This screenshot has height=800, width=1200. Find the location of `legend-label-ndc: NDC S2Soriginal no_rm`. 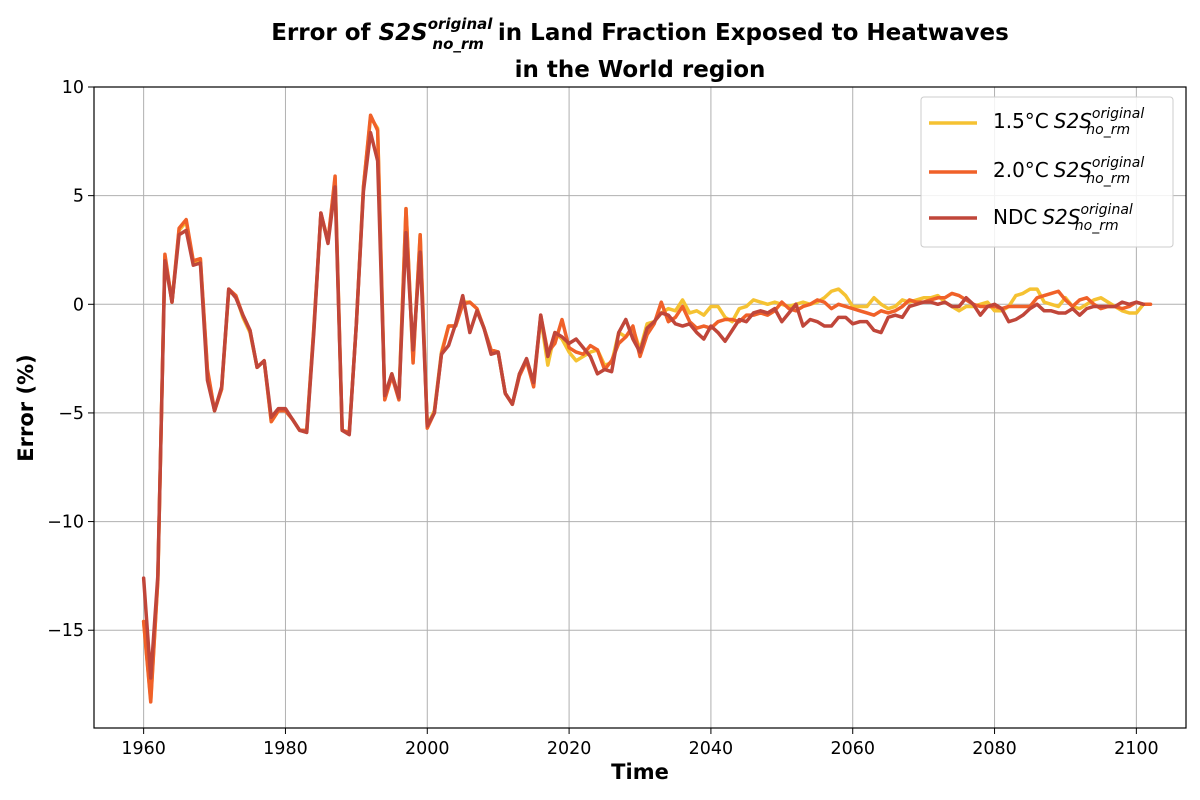

legend-label-ndc: NDC S2Soriginal no_rm is located at coordinates (1063, 218).